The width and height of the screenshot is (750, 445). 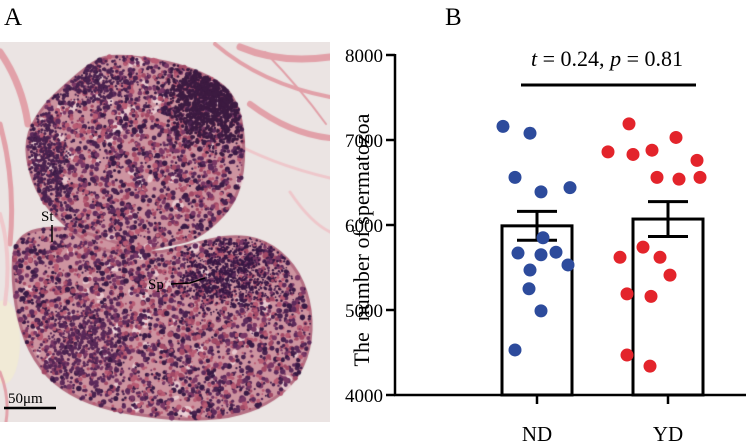 What do you see at coordinates (47, 217) in the screenshot?
I see `spermatid-label: St` at bounding box center [47, 217].